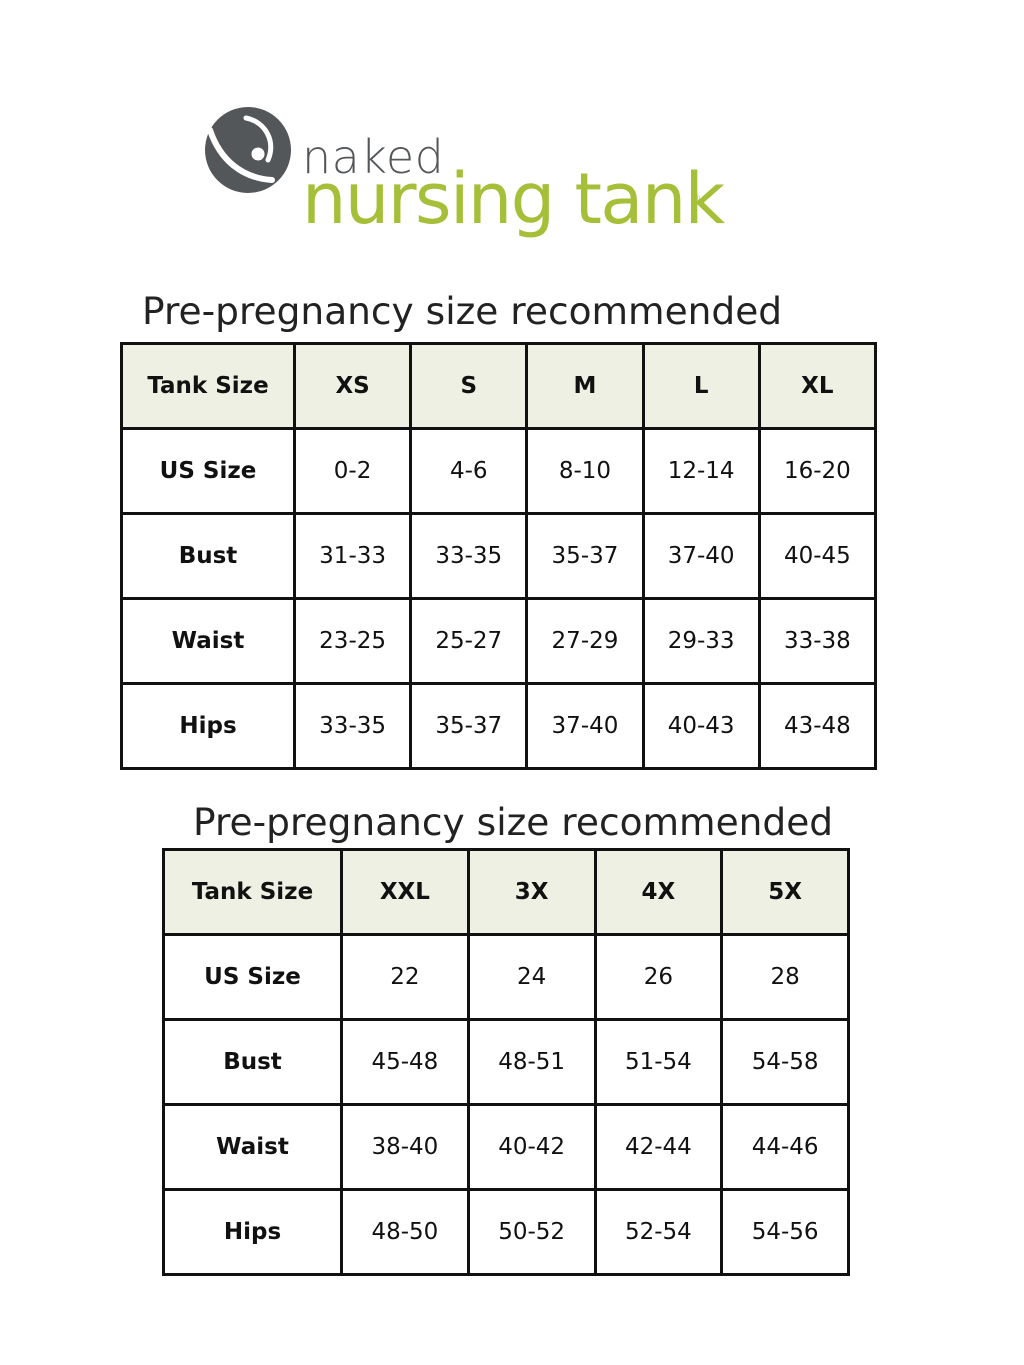 This screenshot has width=1024, height=1365. What do you see at coordinates (817, 556) in the screenshot?
I see `table-cell: 40-45` at bounding box center [817, 556].